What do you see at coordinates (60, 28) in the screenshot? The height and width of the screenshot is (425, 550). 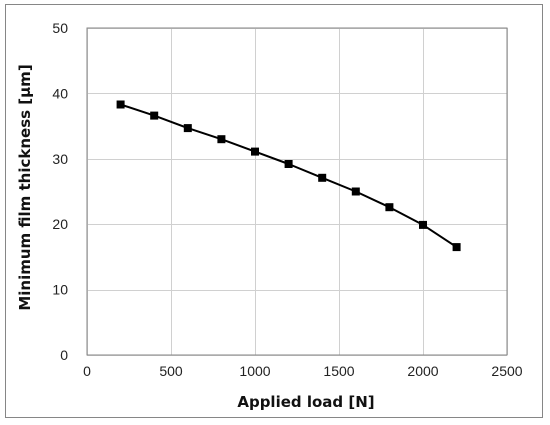 I see `y-tick-label: 50` at bounding box center [60, 28].